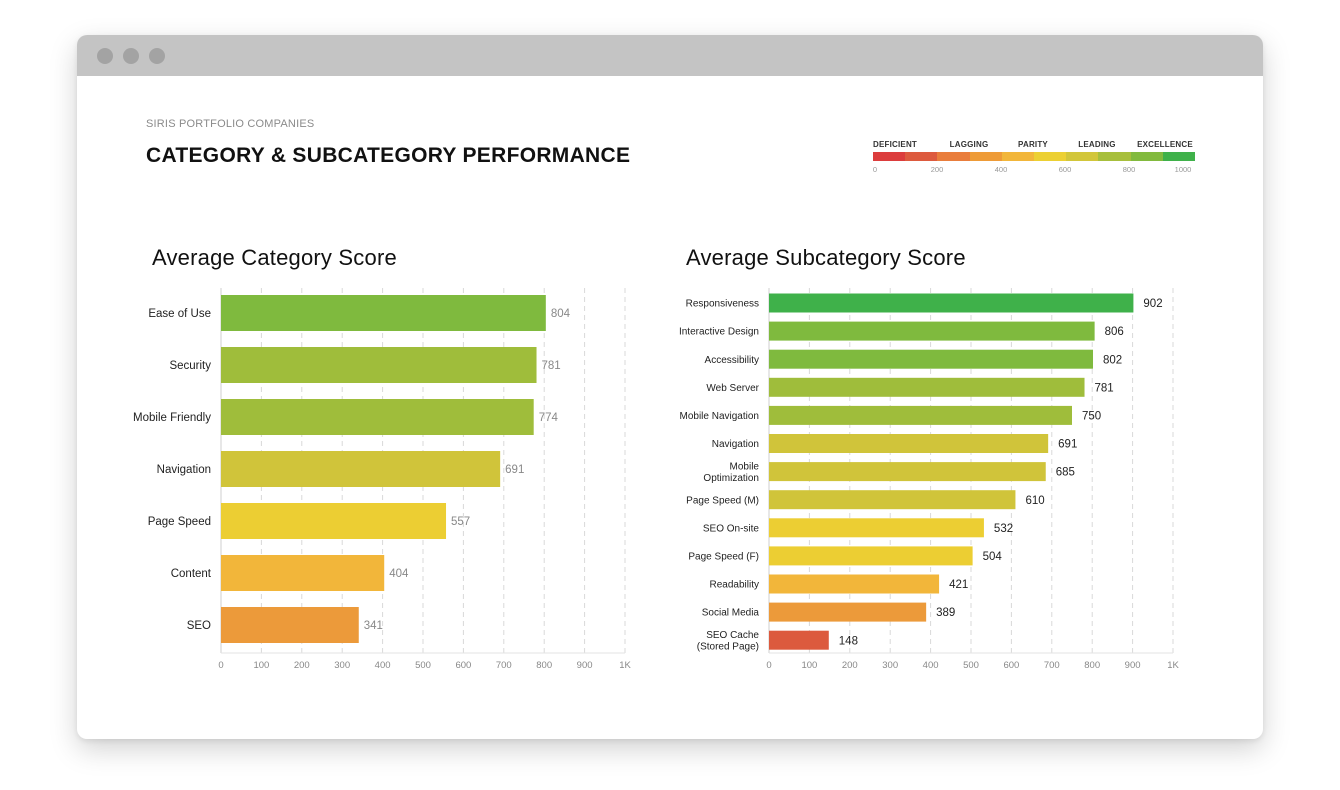 This screenshot has height=790, width=1340. What do you see at coordinates (969, 144) in the screenshot?
I see `legend-label-lagging: LAGGING` at bounding box center [969, 144].